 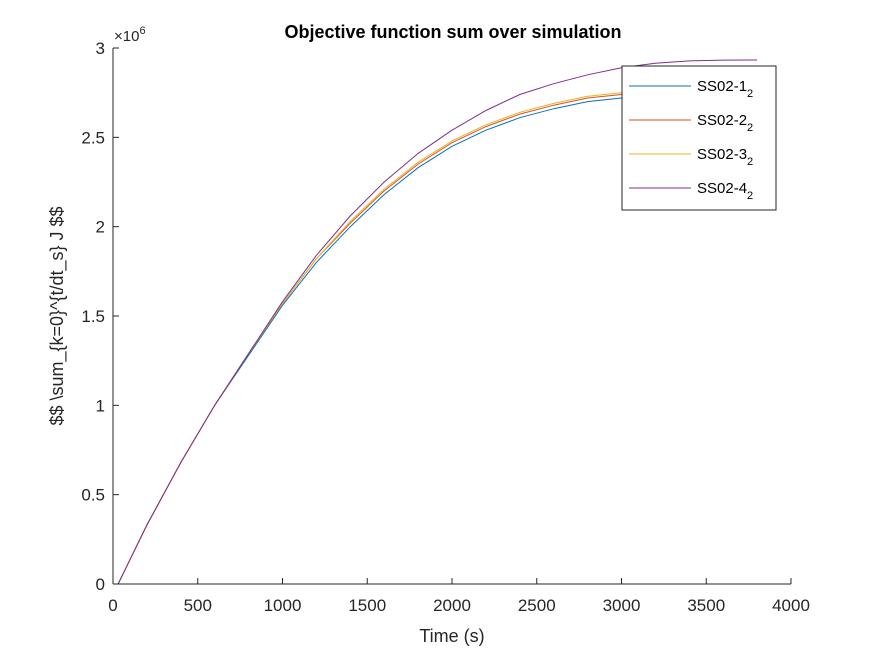 I want to click on y-tick-label: 2.5, so click(x=93, y=137).